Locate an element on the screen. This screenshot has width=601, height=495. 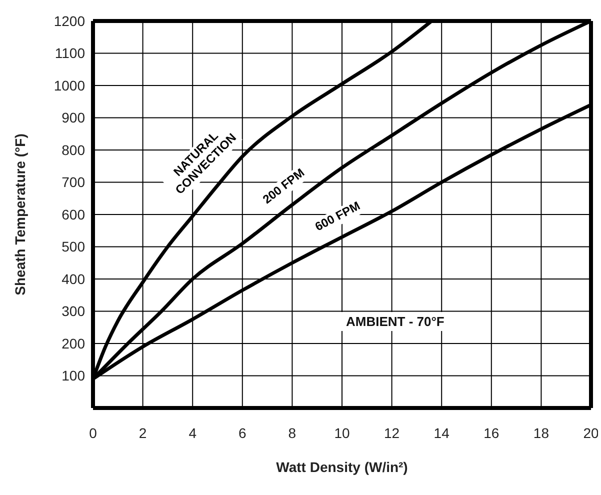
y-tick-label: 1000 is located at coordinates (70, 85).